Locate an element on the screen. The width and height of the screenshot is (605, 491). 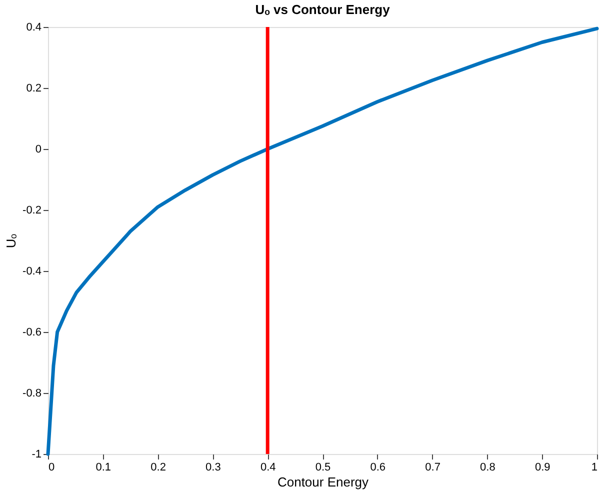
y-tick-label: -0.4 is located at coordinates (32, 272).